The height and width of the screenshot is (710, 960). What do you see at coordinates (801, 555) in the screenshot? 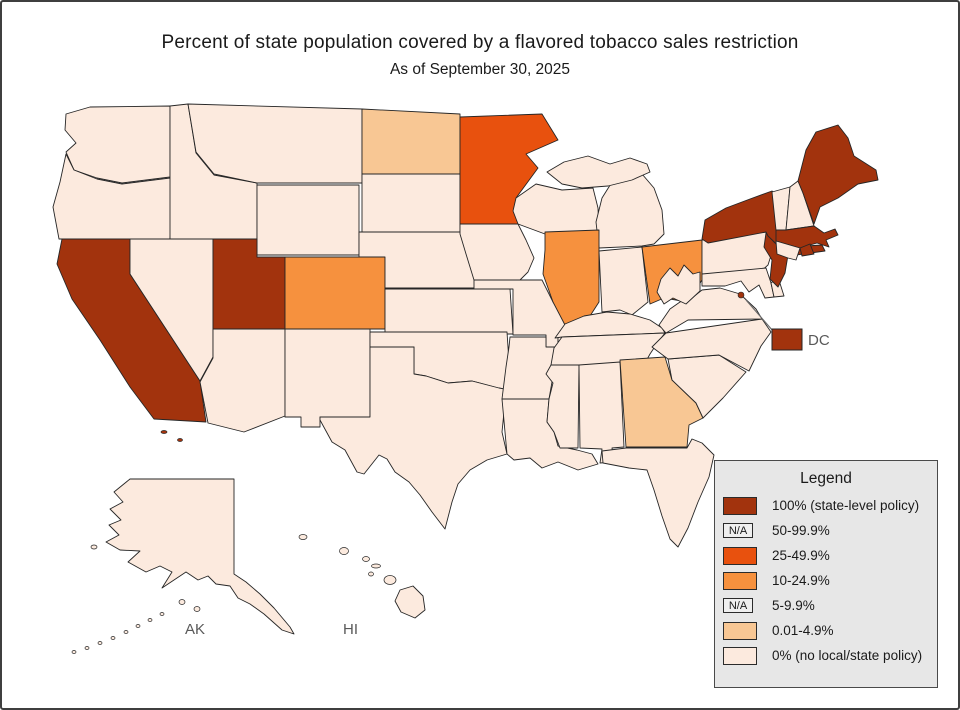
I see `legend-entry-label: 25-49.9%` at bounding box center [801, 555].